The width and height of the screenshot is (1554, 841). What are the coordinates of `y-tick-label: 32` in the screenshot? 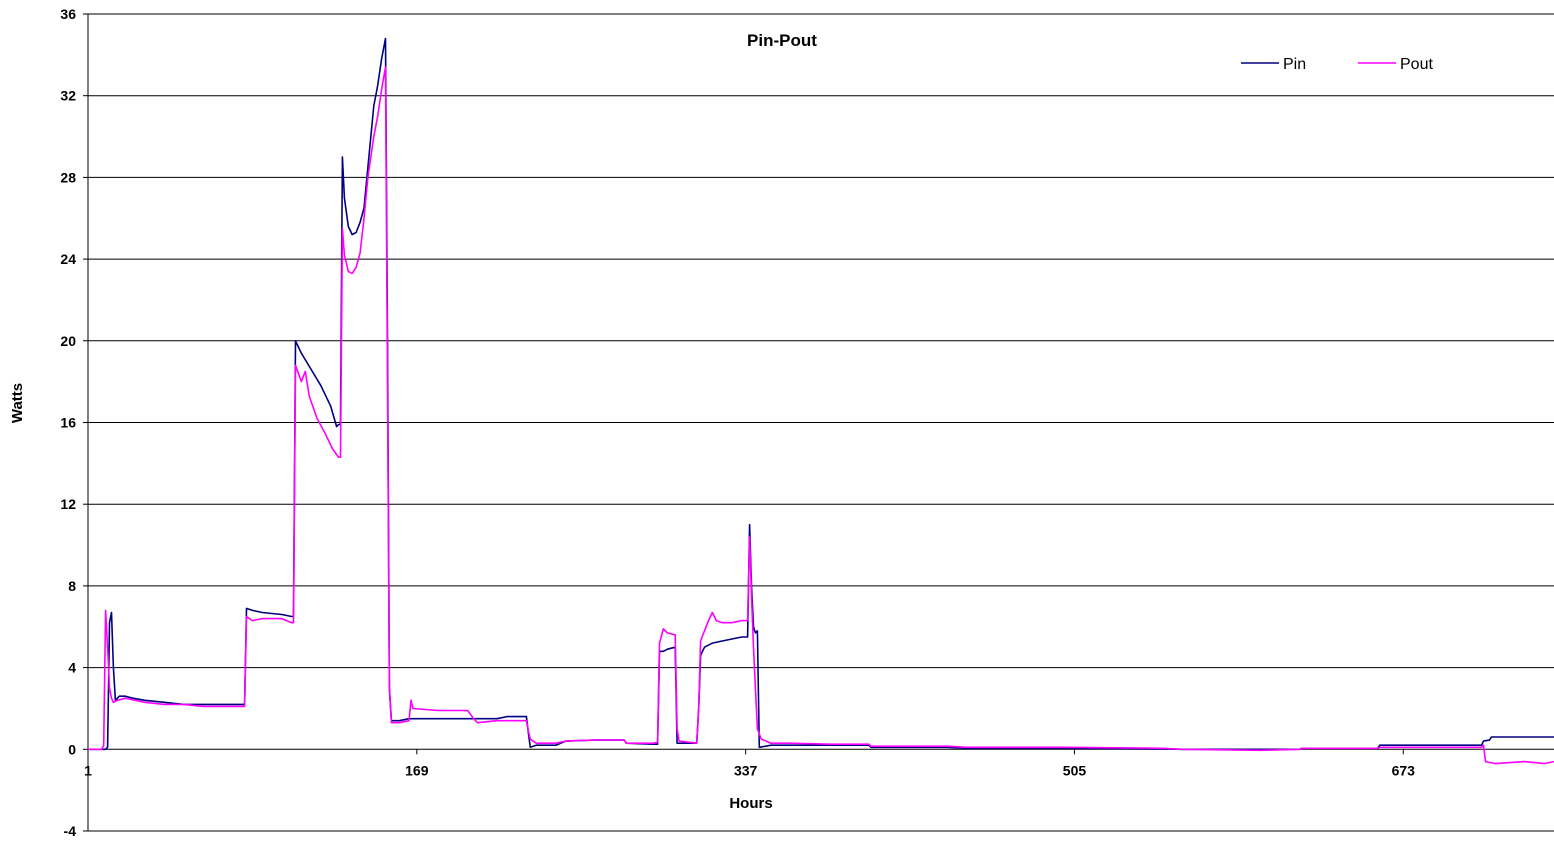 It's located at (68, 96).